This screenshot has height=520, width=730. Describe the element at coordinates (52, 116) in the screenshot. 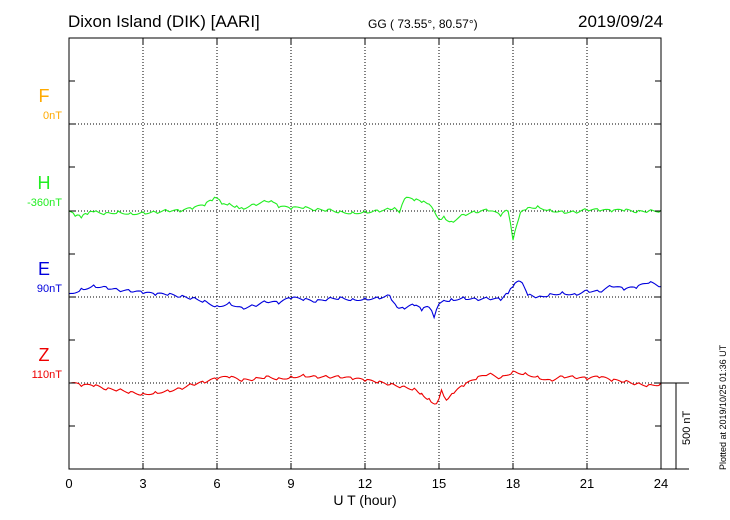

I see `component-baseline-f: 0nT` at that location.